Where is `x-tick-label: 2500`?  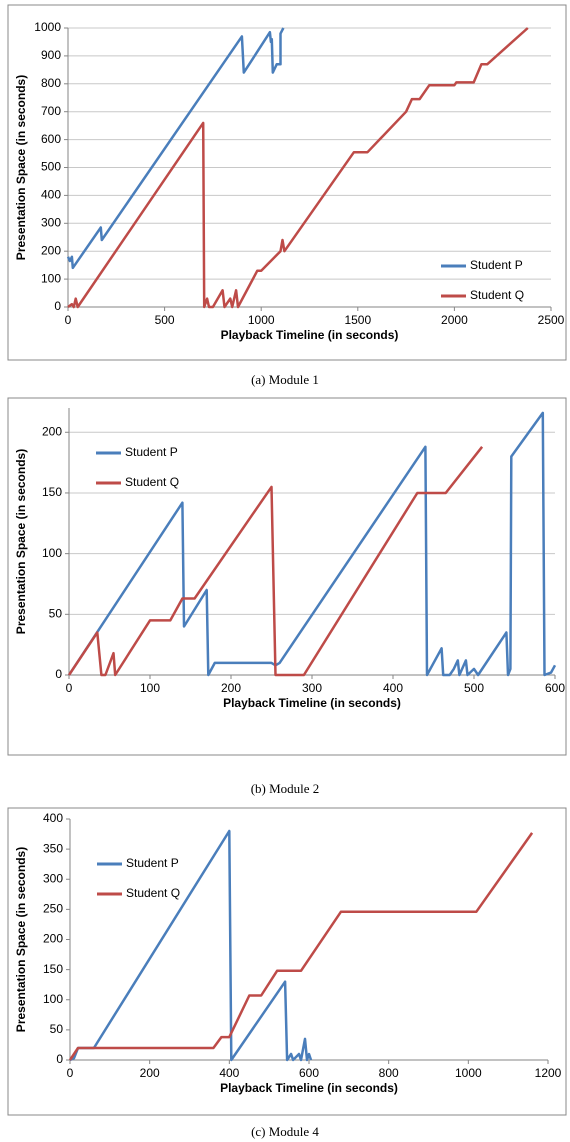
x-tick-label: 2500 is located at coordinates (551, 320).